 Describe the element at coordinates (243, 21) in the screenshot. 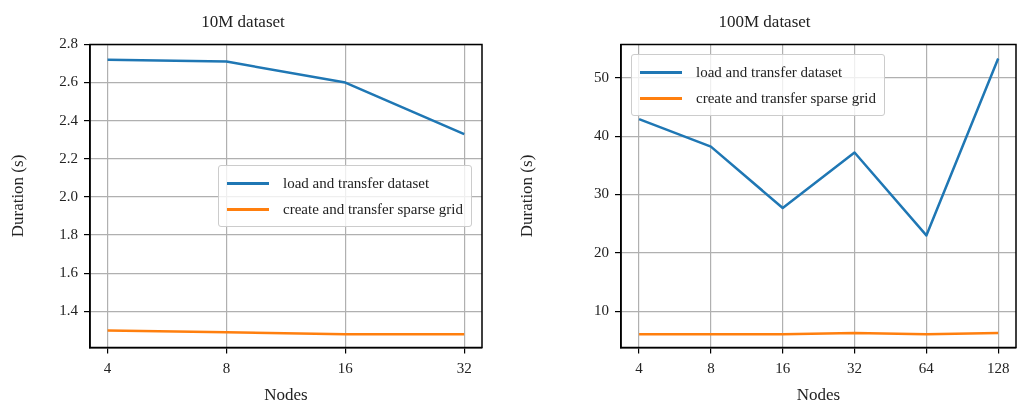

I see `chart-title: 10M dataset` at that location.